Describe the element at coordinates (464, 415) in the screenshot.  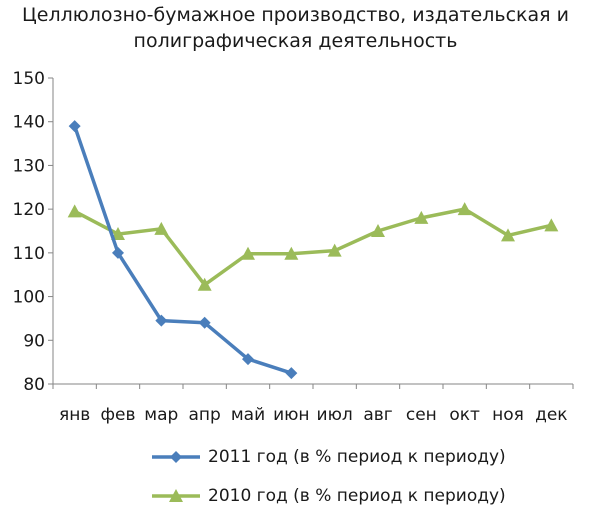
I see `x-tick-label-9: окт` at that location.